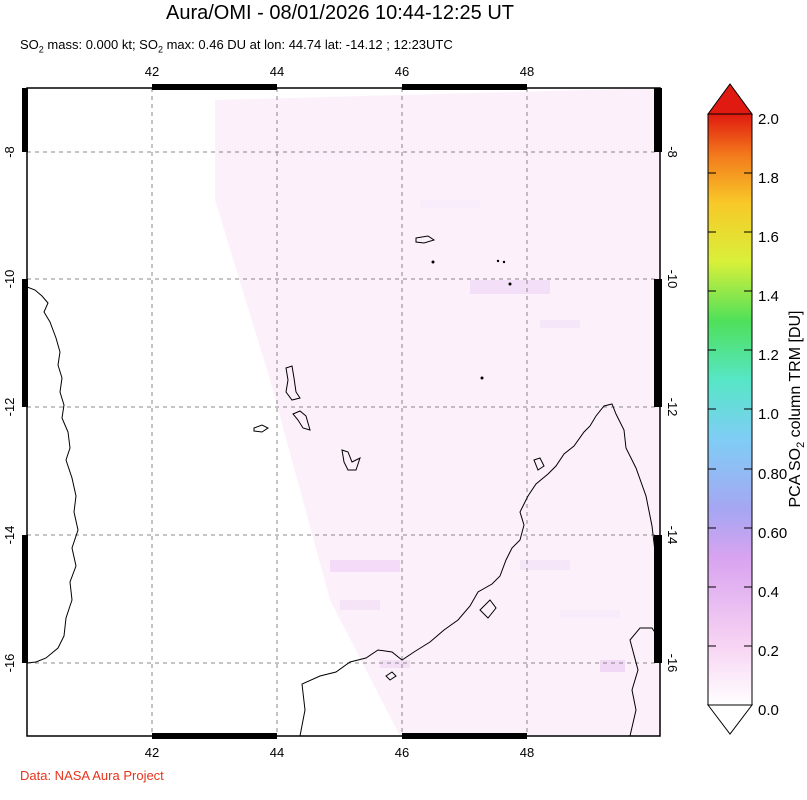 This screenshot has height=800, width=807. Describe the element at coordinates (339, 752) in the screenshot. I see `lon-labels-bottom: 42 44 46 48` at that location.